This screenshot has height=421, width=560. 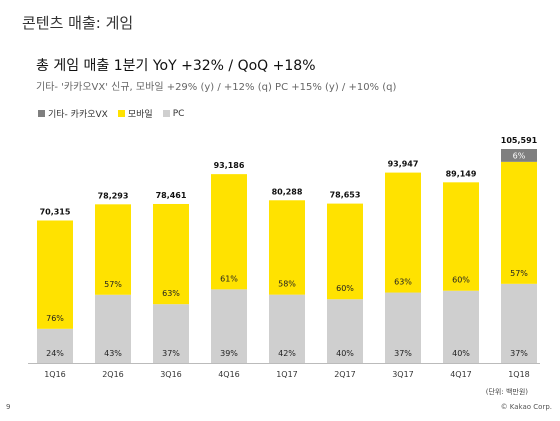 I want to click on x-tick-label-1Q18: 1Q18, so click(x=519, y=374).